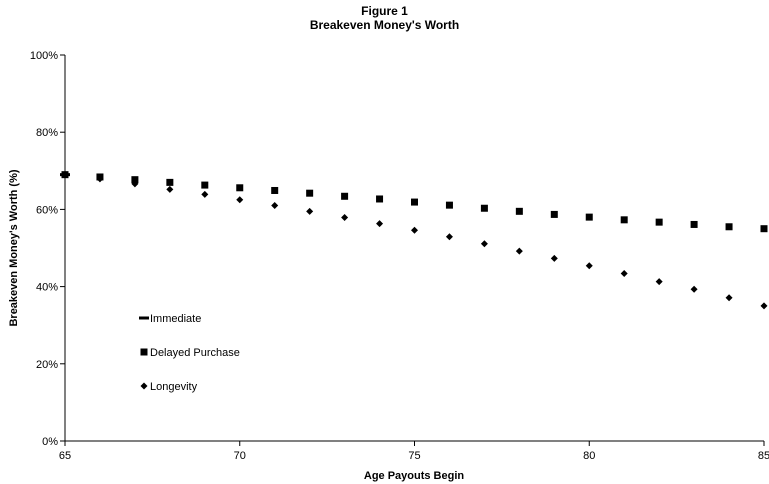 The width and height of the screenshot is (769, 484). What do you see at coordinates (47, 249) in the screenshot?
I see `y-ticks: 0% 20% 40% 60% 80% 100%` at bounding box center [47, 249].